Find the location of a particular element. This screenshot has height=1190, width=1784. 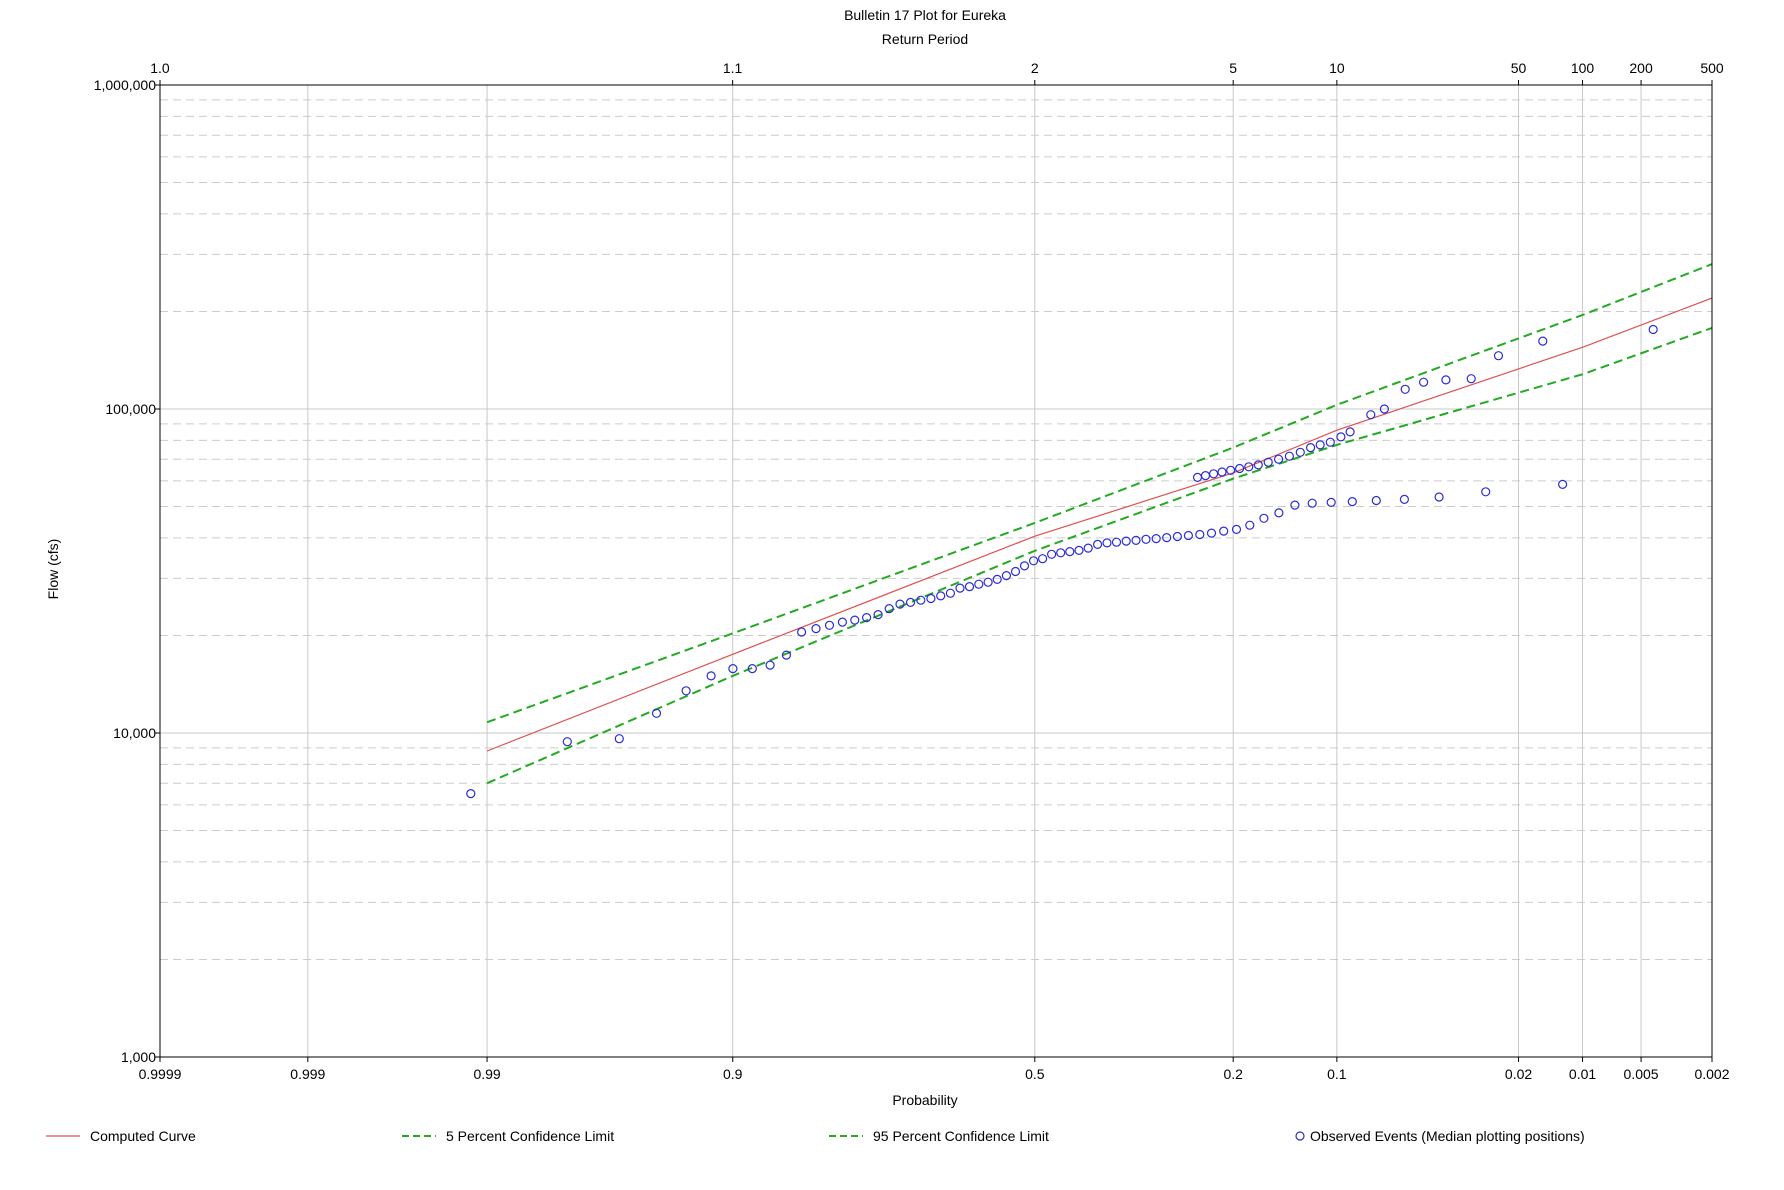

y-tick-label: 1,000 is located at coordinates (138, 1057).